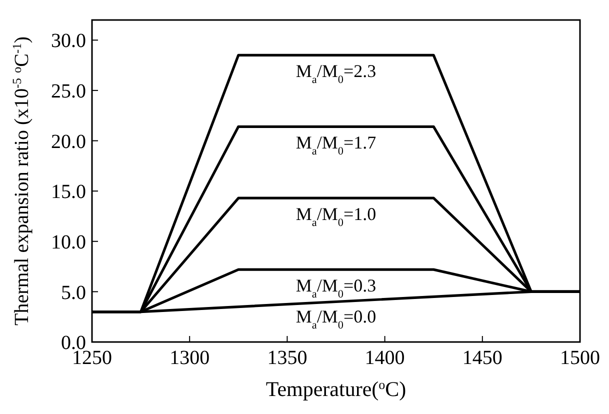 The image size is (609, 414). What do you see at coordinates (336, 217) in the screenshot?
I see `series-label: M$_{a}$/M$_{0}$=1.0` at bounding box center [336, 217].